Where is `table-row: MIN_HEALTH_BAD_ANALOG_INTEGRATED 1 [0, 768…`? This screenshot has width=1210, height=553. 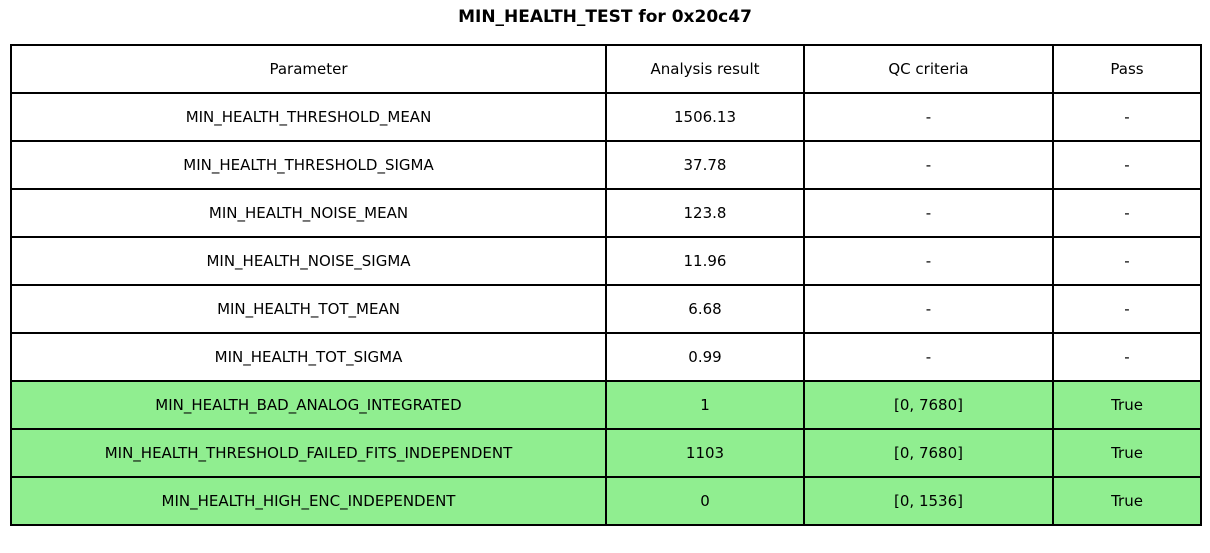
table-row: MIN_HEALTH_BAD_ANALOG_INTEGRATED 1 [0, 768… is located at coordinates (606, 405).